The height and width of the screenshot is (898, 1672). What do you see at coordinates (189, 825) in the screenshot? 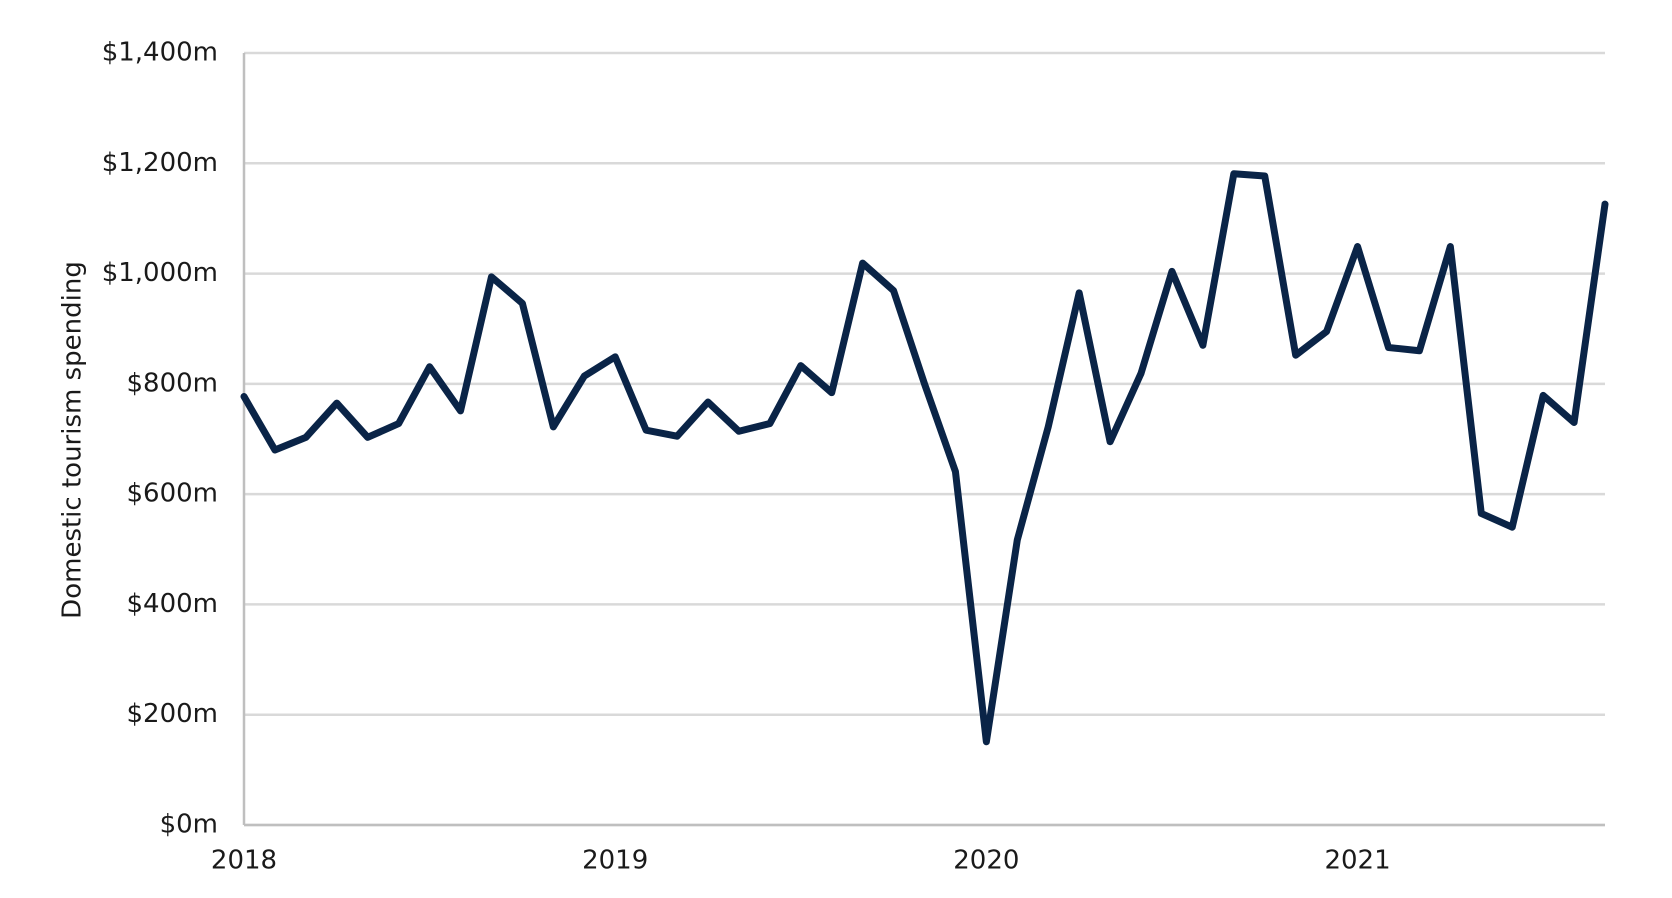
I see `y-tick-label: $0m` at bounding box center [189, 825].